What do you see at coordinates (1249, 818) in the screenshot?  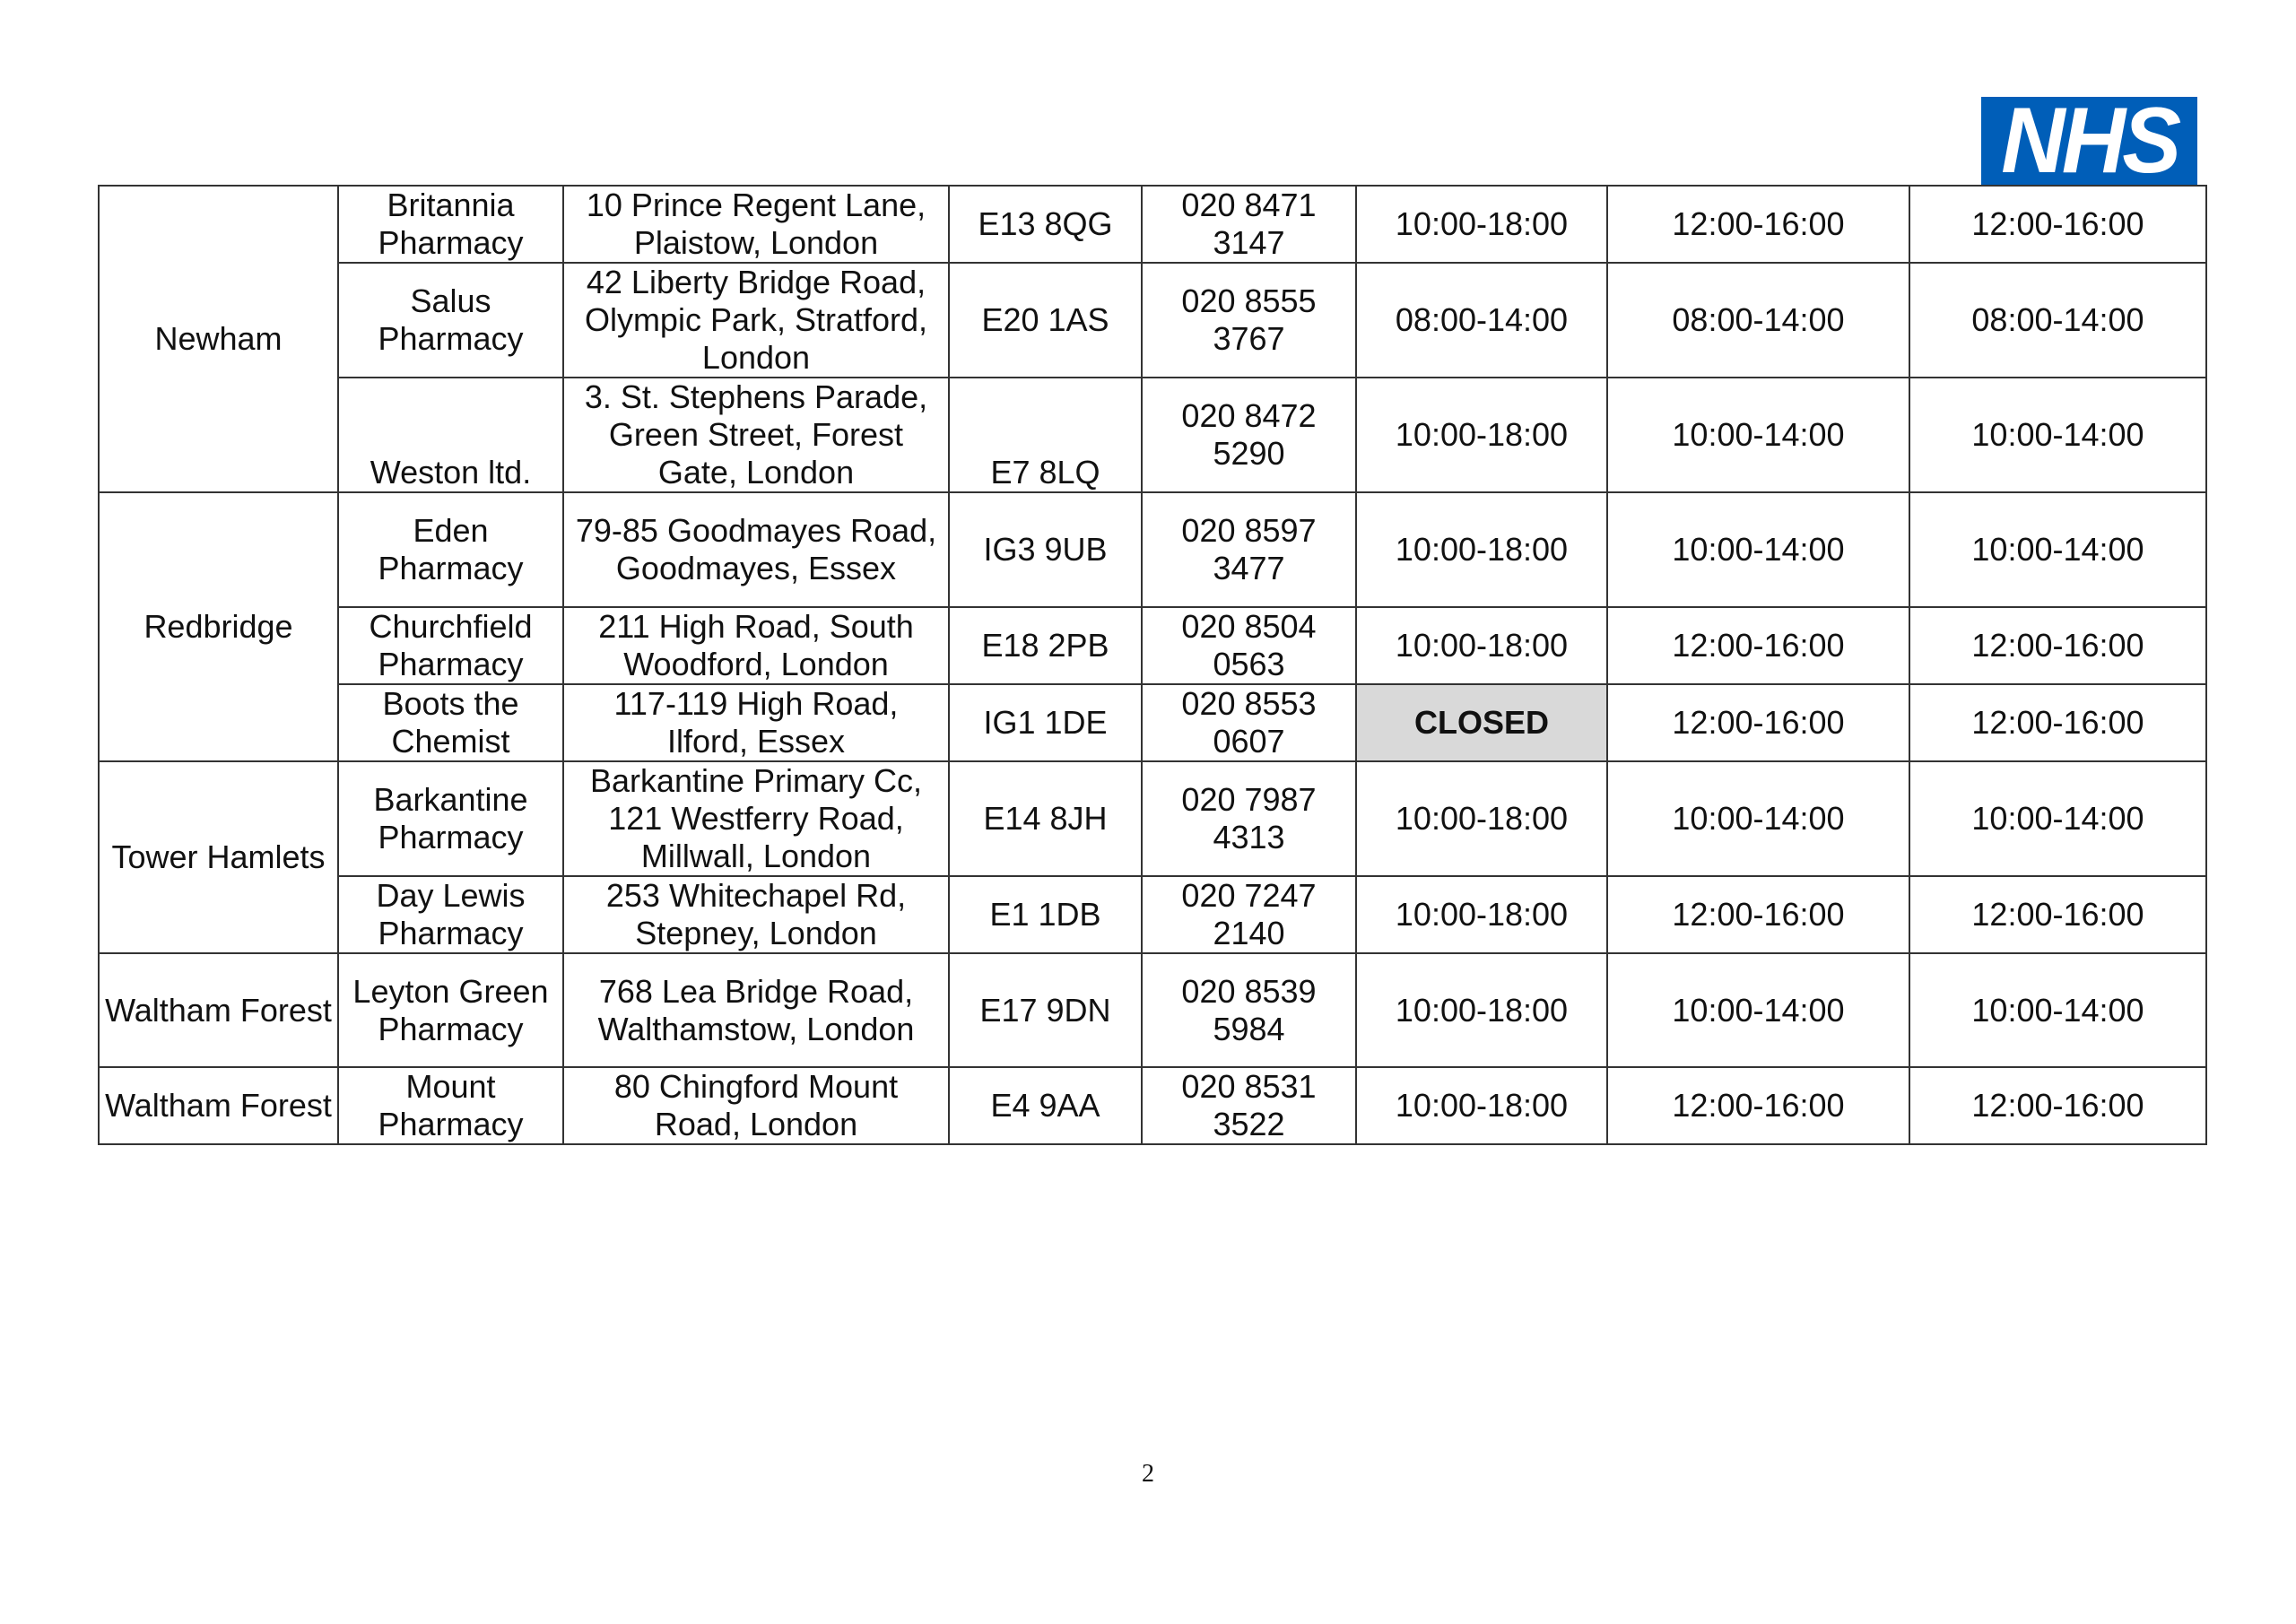 I see `phone-cell: 020 7987 4313` at bounding box center [1249, 818].